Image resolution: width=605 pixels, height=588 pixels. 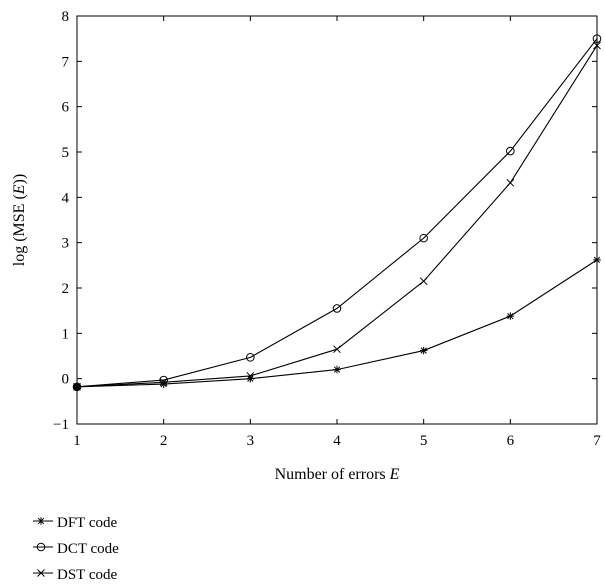 What do you see at coordinates (66, 108) in the screenshot?
I see `y-tick-label: 6` at bounding box center [66, 108].